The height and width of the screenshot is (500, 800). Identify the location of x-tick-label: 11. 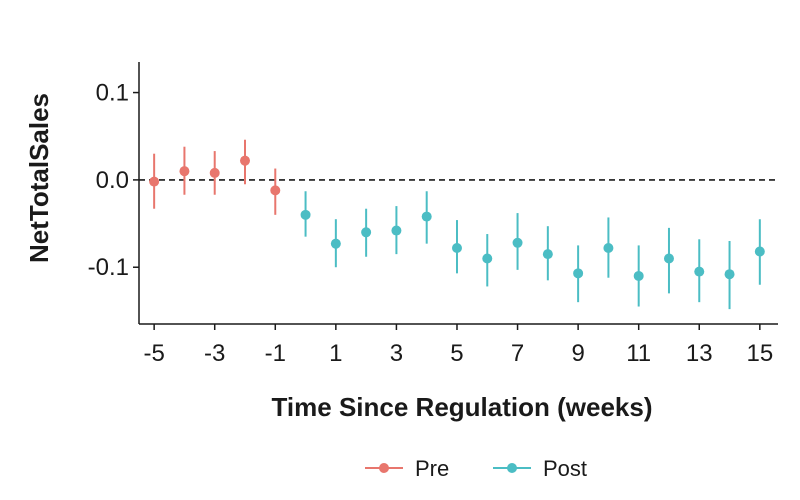
(638, 353).